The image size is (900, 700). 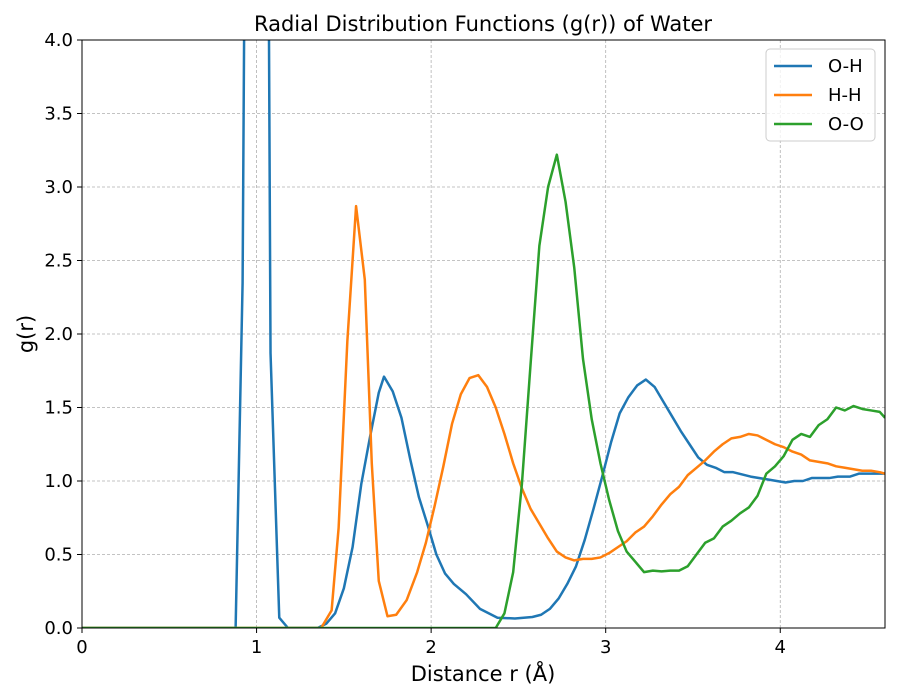 What do you see at coordinates (605, 647) in the screenshot?
I see `x-tick-label: 3` at bounding box center [605, 647].